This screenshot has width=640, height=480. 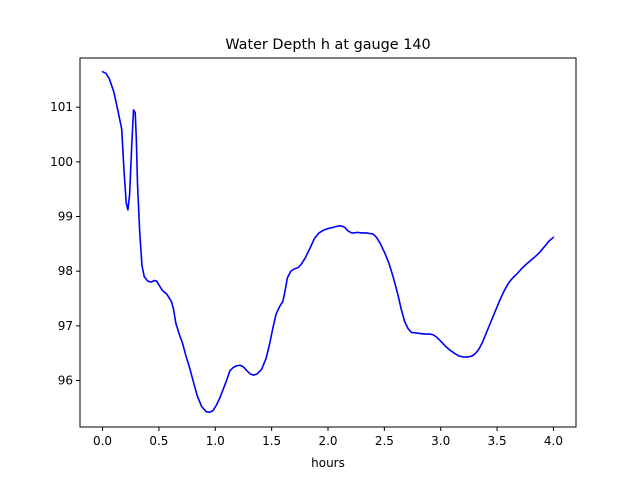 I want to click on chart-title: Water Depth h at gauge 140, so click(x=327, y=45).